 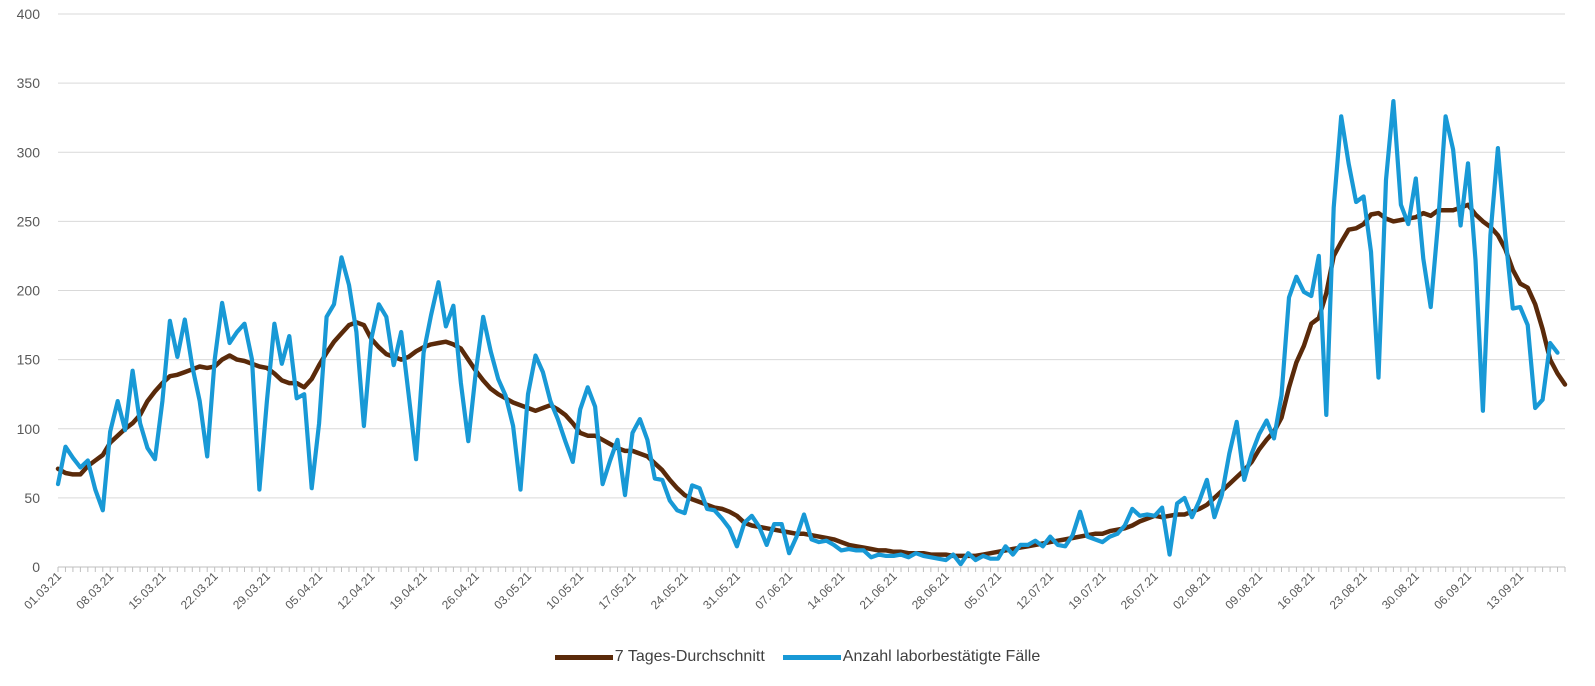 What do you see at coordinates (941, 656) in the screenshot?
I see `legend-label-cases: Anzahl laborbestätigte Fälle` at bounding box center [941, 656].